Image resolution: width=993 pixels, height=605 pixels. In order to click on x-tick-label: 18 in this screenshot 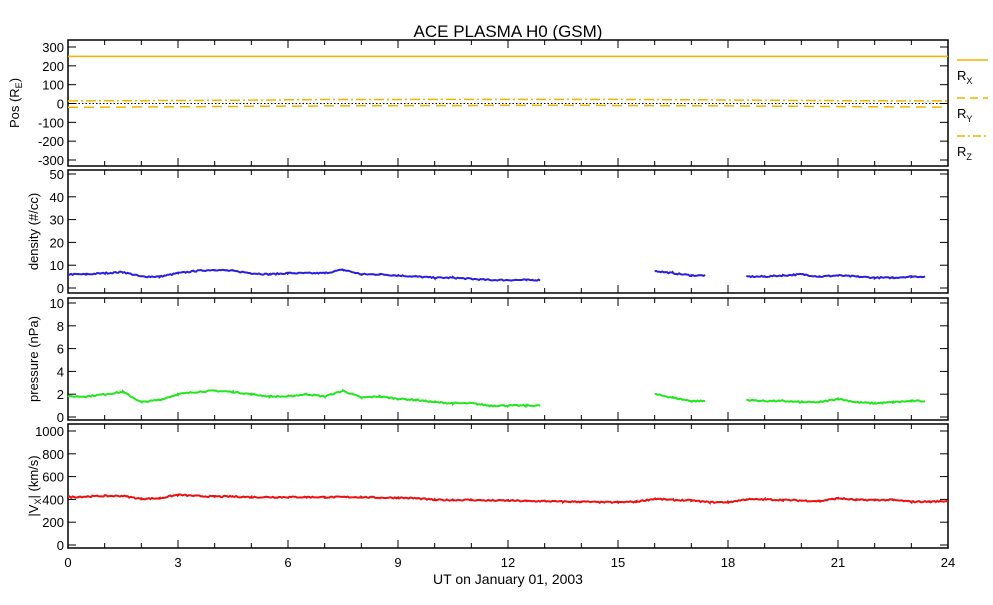, I will do `click(728, 562)`.